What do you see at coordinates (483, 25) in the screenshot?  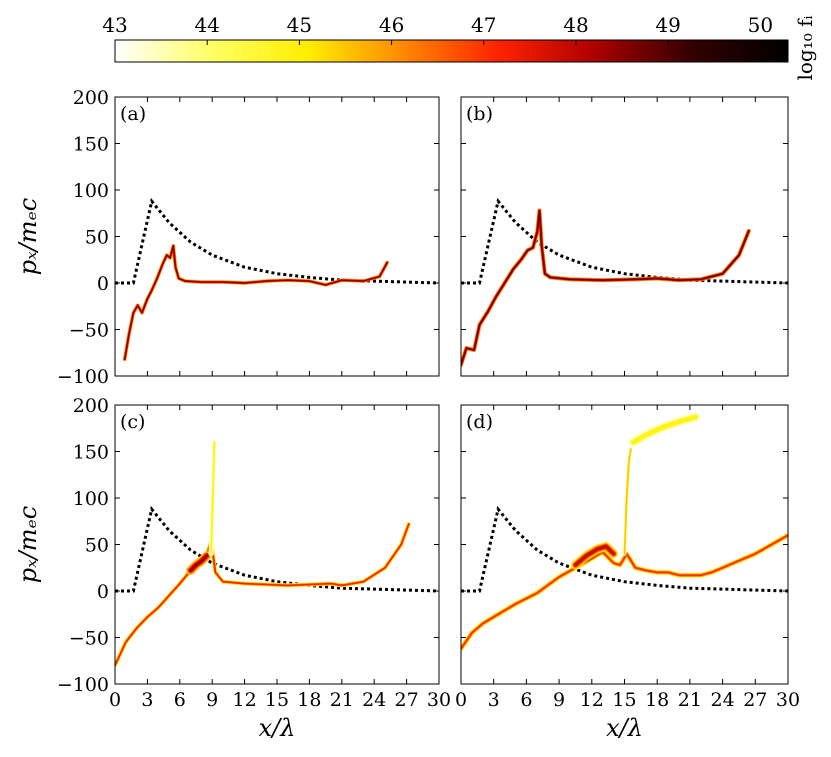 I see `colorbar-tick-label: 47` at bounding box center [483, 25].